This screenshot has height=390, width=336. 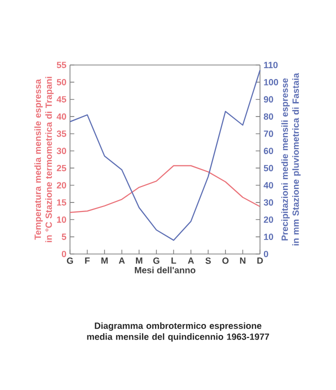 I want to click on x-tick-label: F, so click(x=87, y=261).